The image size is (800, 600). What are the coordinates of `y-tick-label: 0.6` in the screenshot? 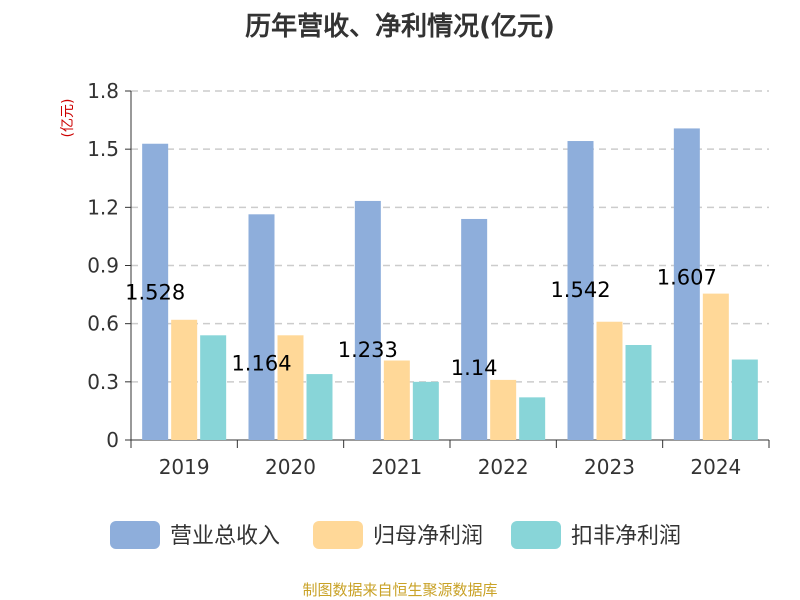 It's located at (103, 324).